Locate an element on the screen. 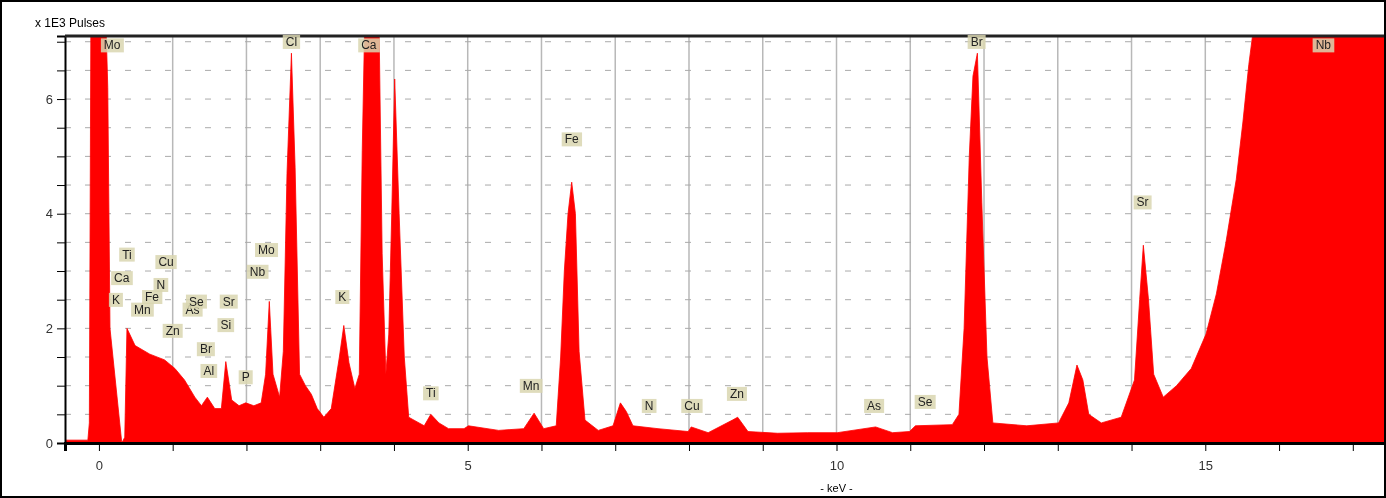  x-tick-label: 0 is located at coordinates (99, 466).